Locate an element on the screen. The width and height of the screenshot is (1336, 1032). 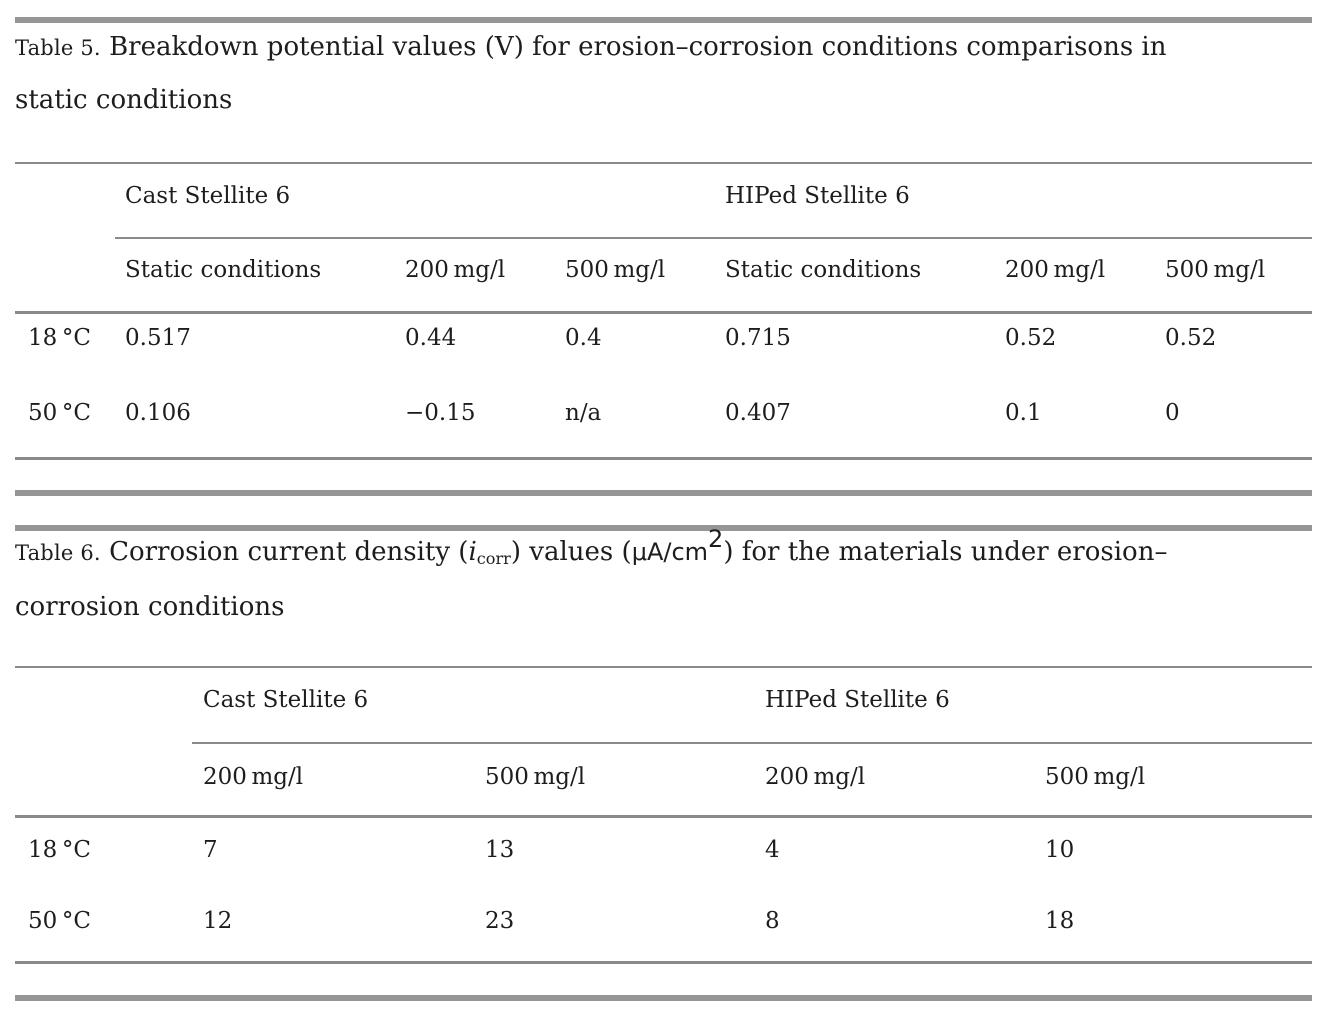
column-header-static-conditions-cast: Static conditions is located at coordinates (223, 270).